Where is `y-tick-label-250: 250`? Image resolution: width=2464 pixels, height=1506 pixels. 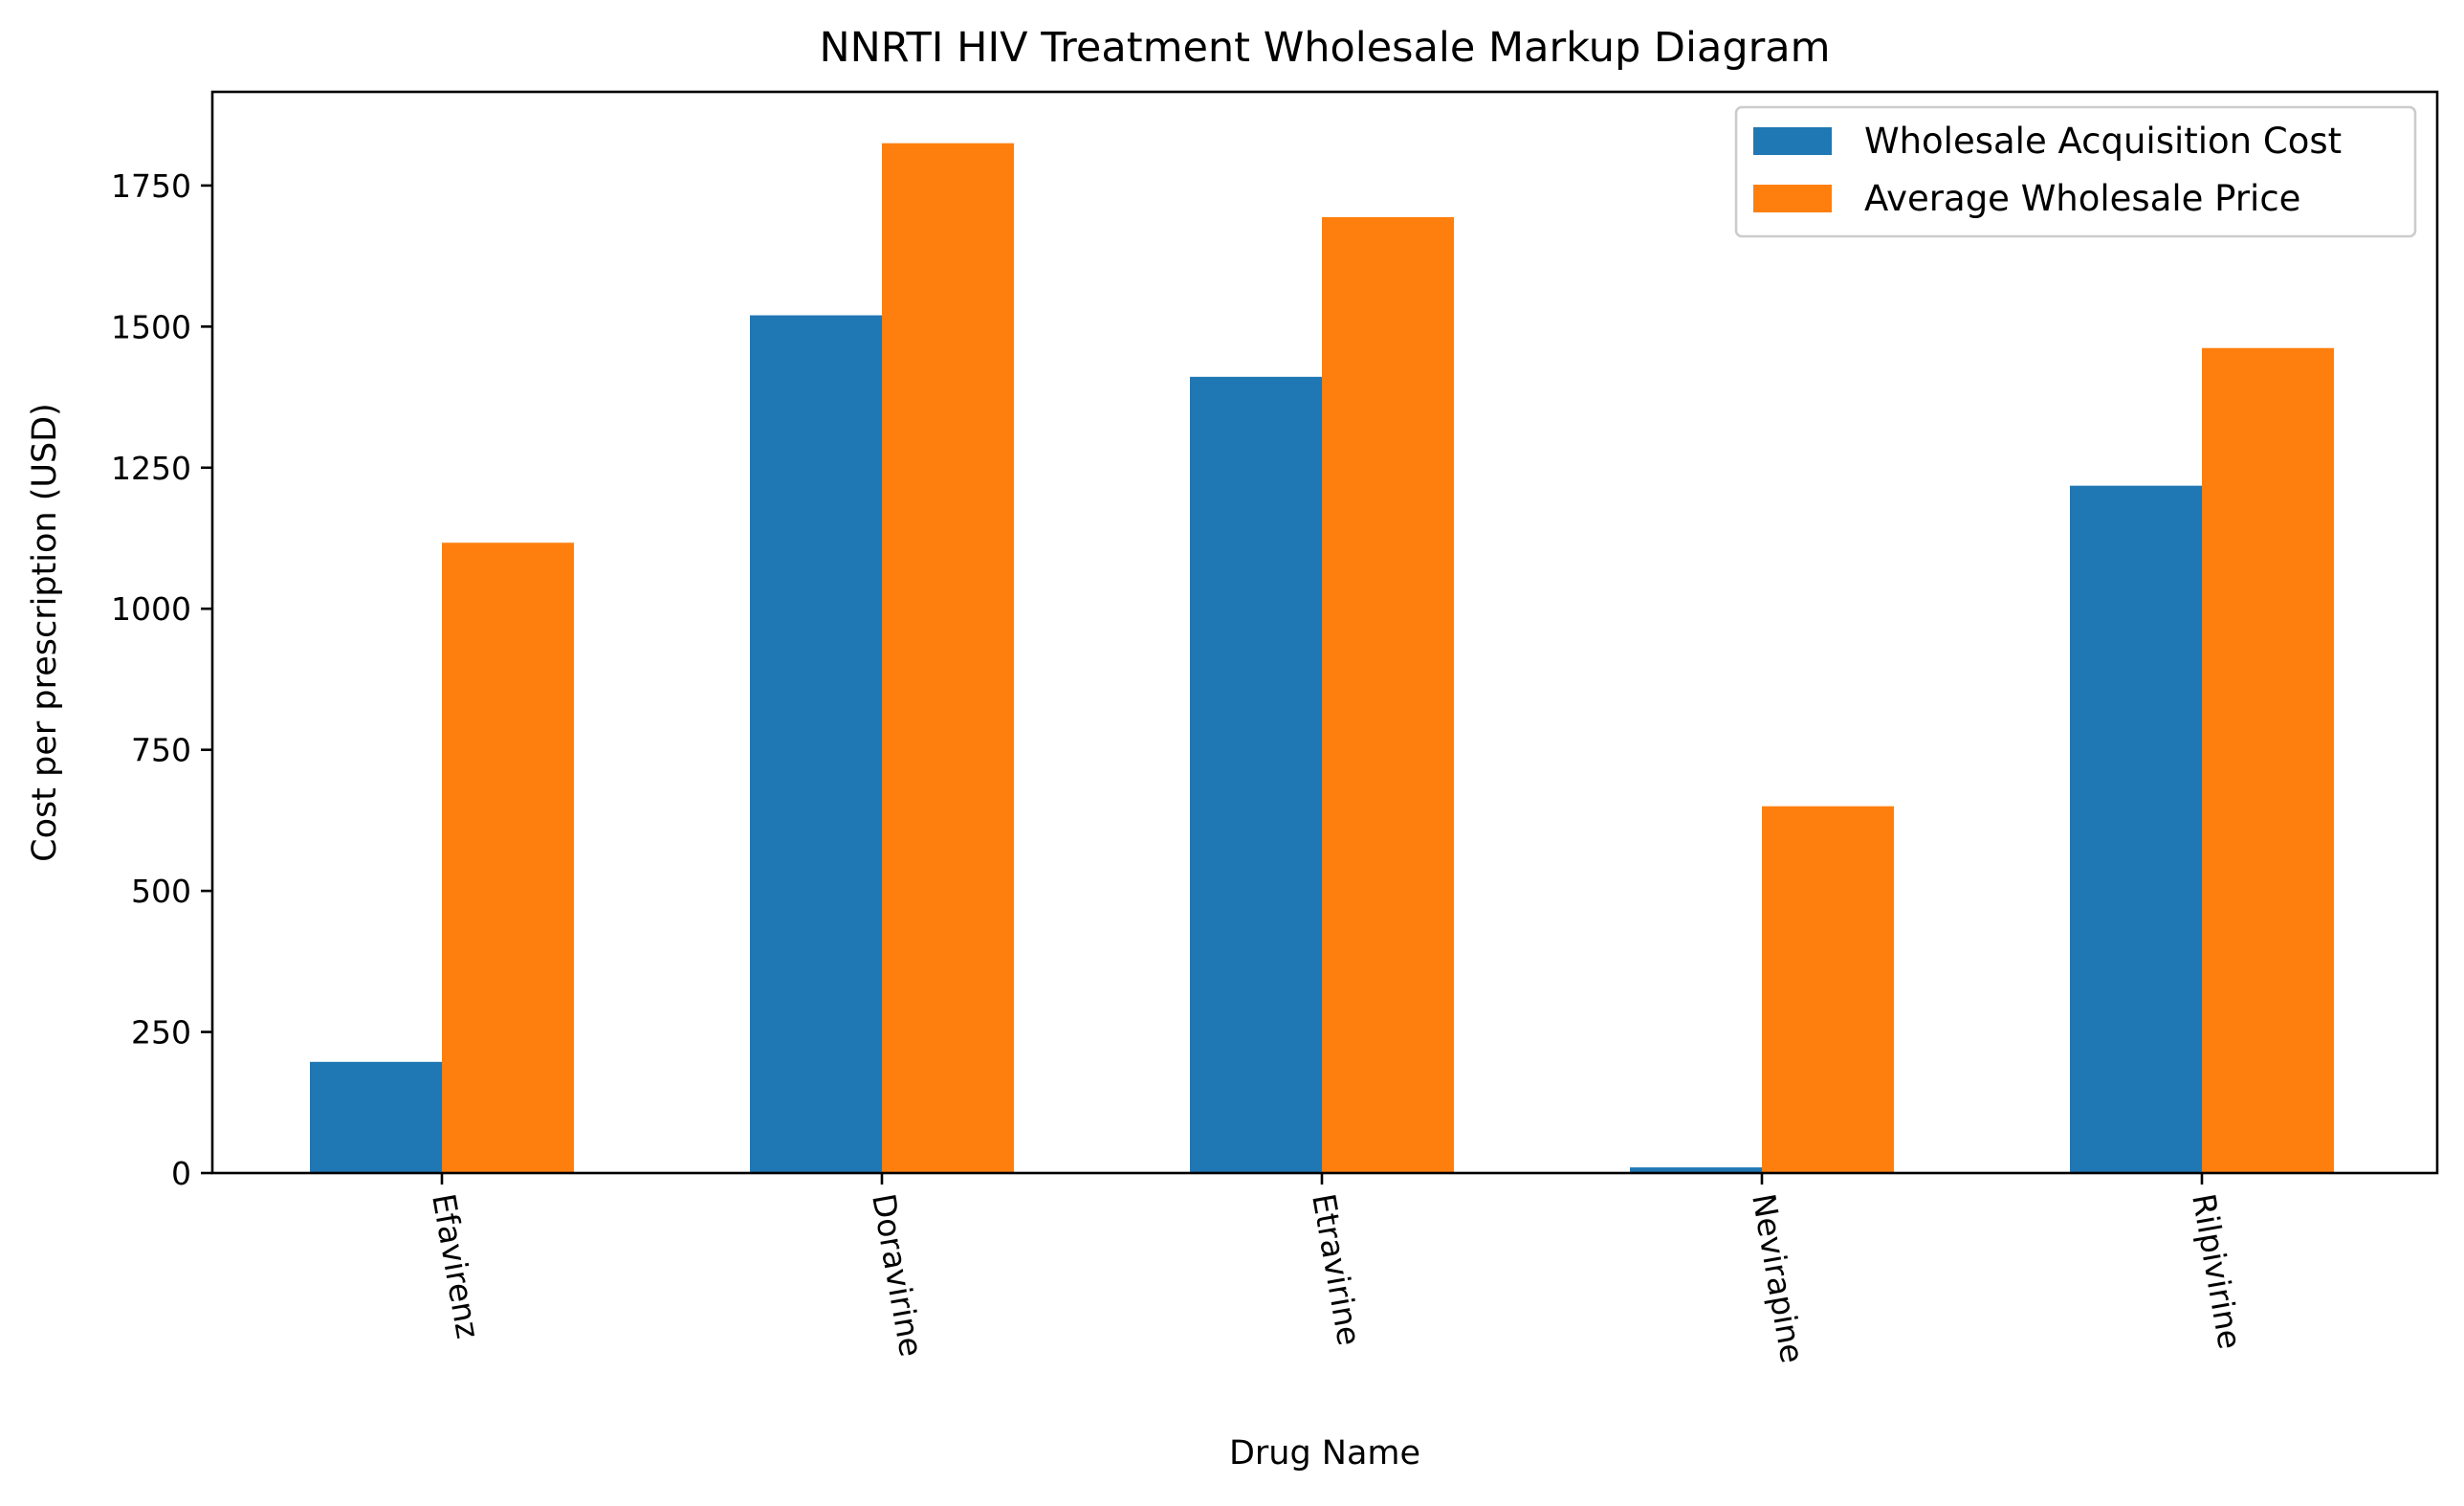
y-tick-label-250: 250 is located at coordinates (161, 1033).